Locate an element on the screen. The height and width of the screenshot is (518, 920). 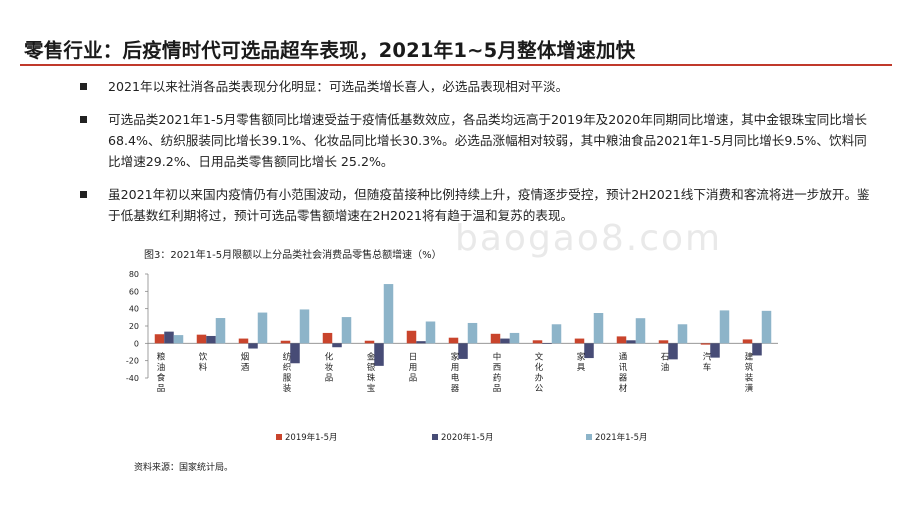
y-tick-label: 60 is located at coordinates (134, 291).